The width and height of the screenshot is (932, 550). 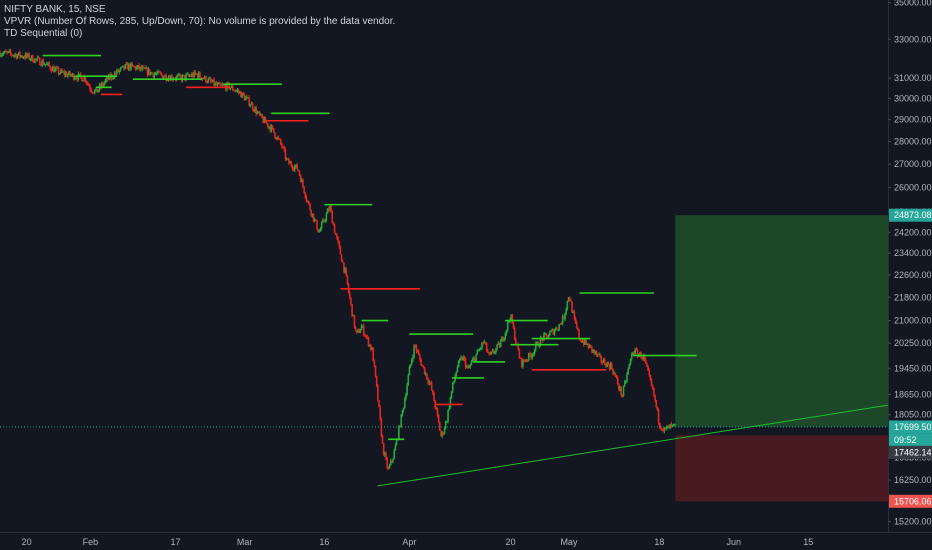 What do you see at coordinates (43, 33) in the screenshot?
I see `td-sequential-indicator-label: TD Sequential (0)` at bounding box center [43, 33].